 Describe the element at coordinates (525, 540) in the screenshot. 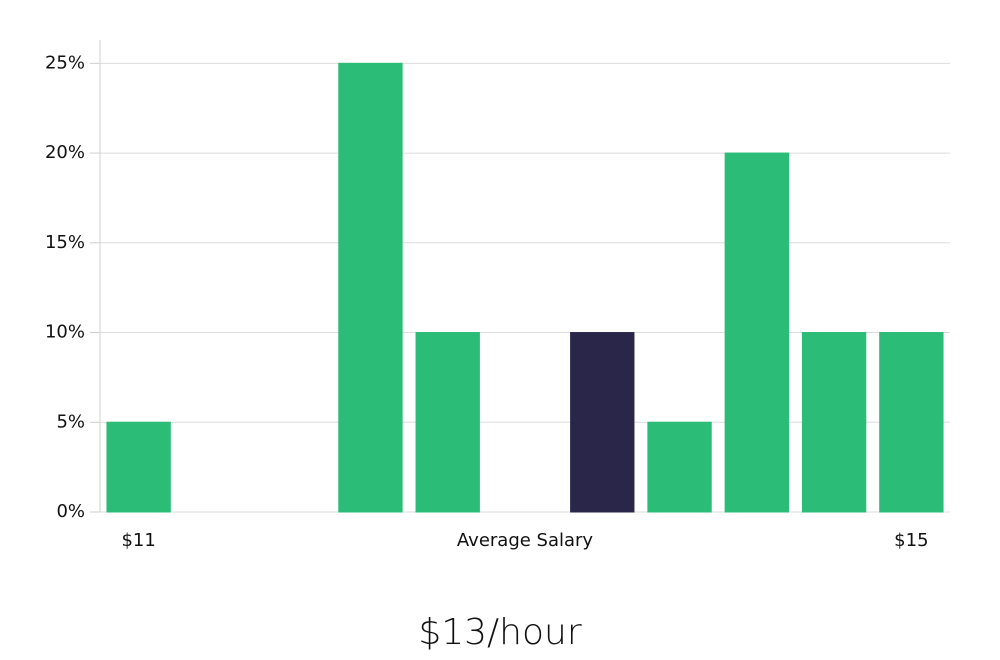

I see `x-tick-label: Average Salary` at that location.